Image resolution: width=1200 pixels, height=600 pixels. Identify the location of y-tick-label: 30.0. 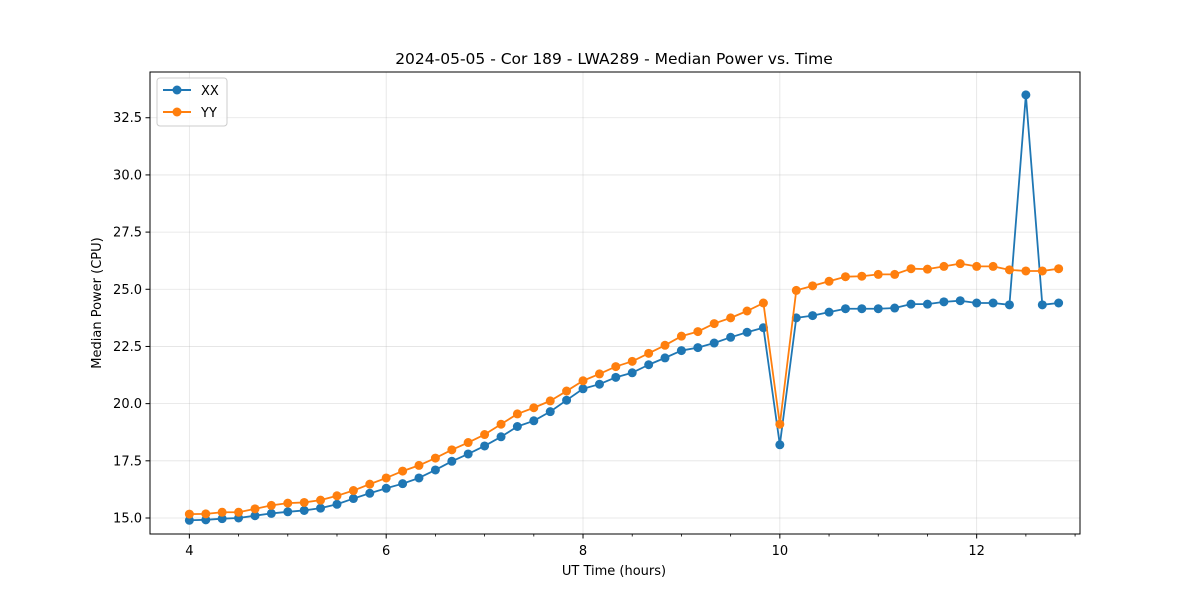
(127, 175).